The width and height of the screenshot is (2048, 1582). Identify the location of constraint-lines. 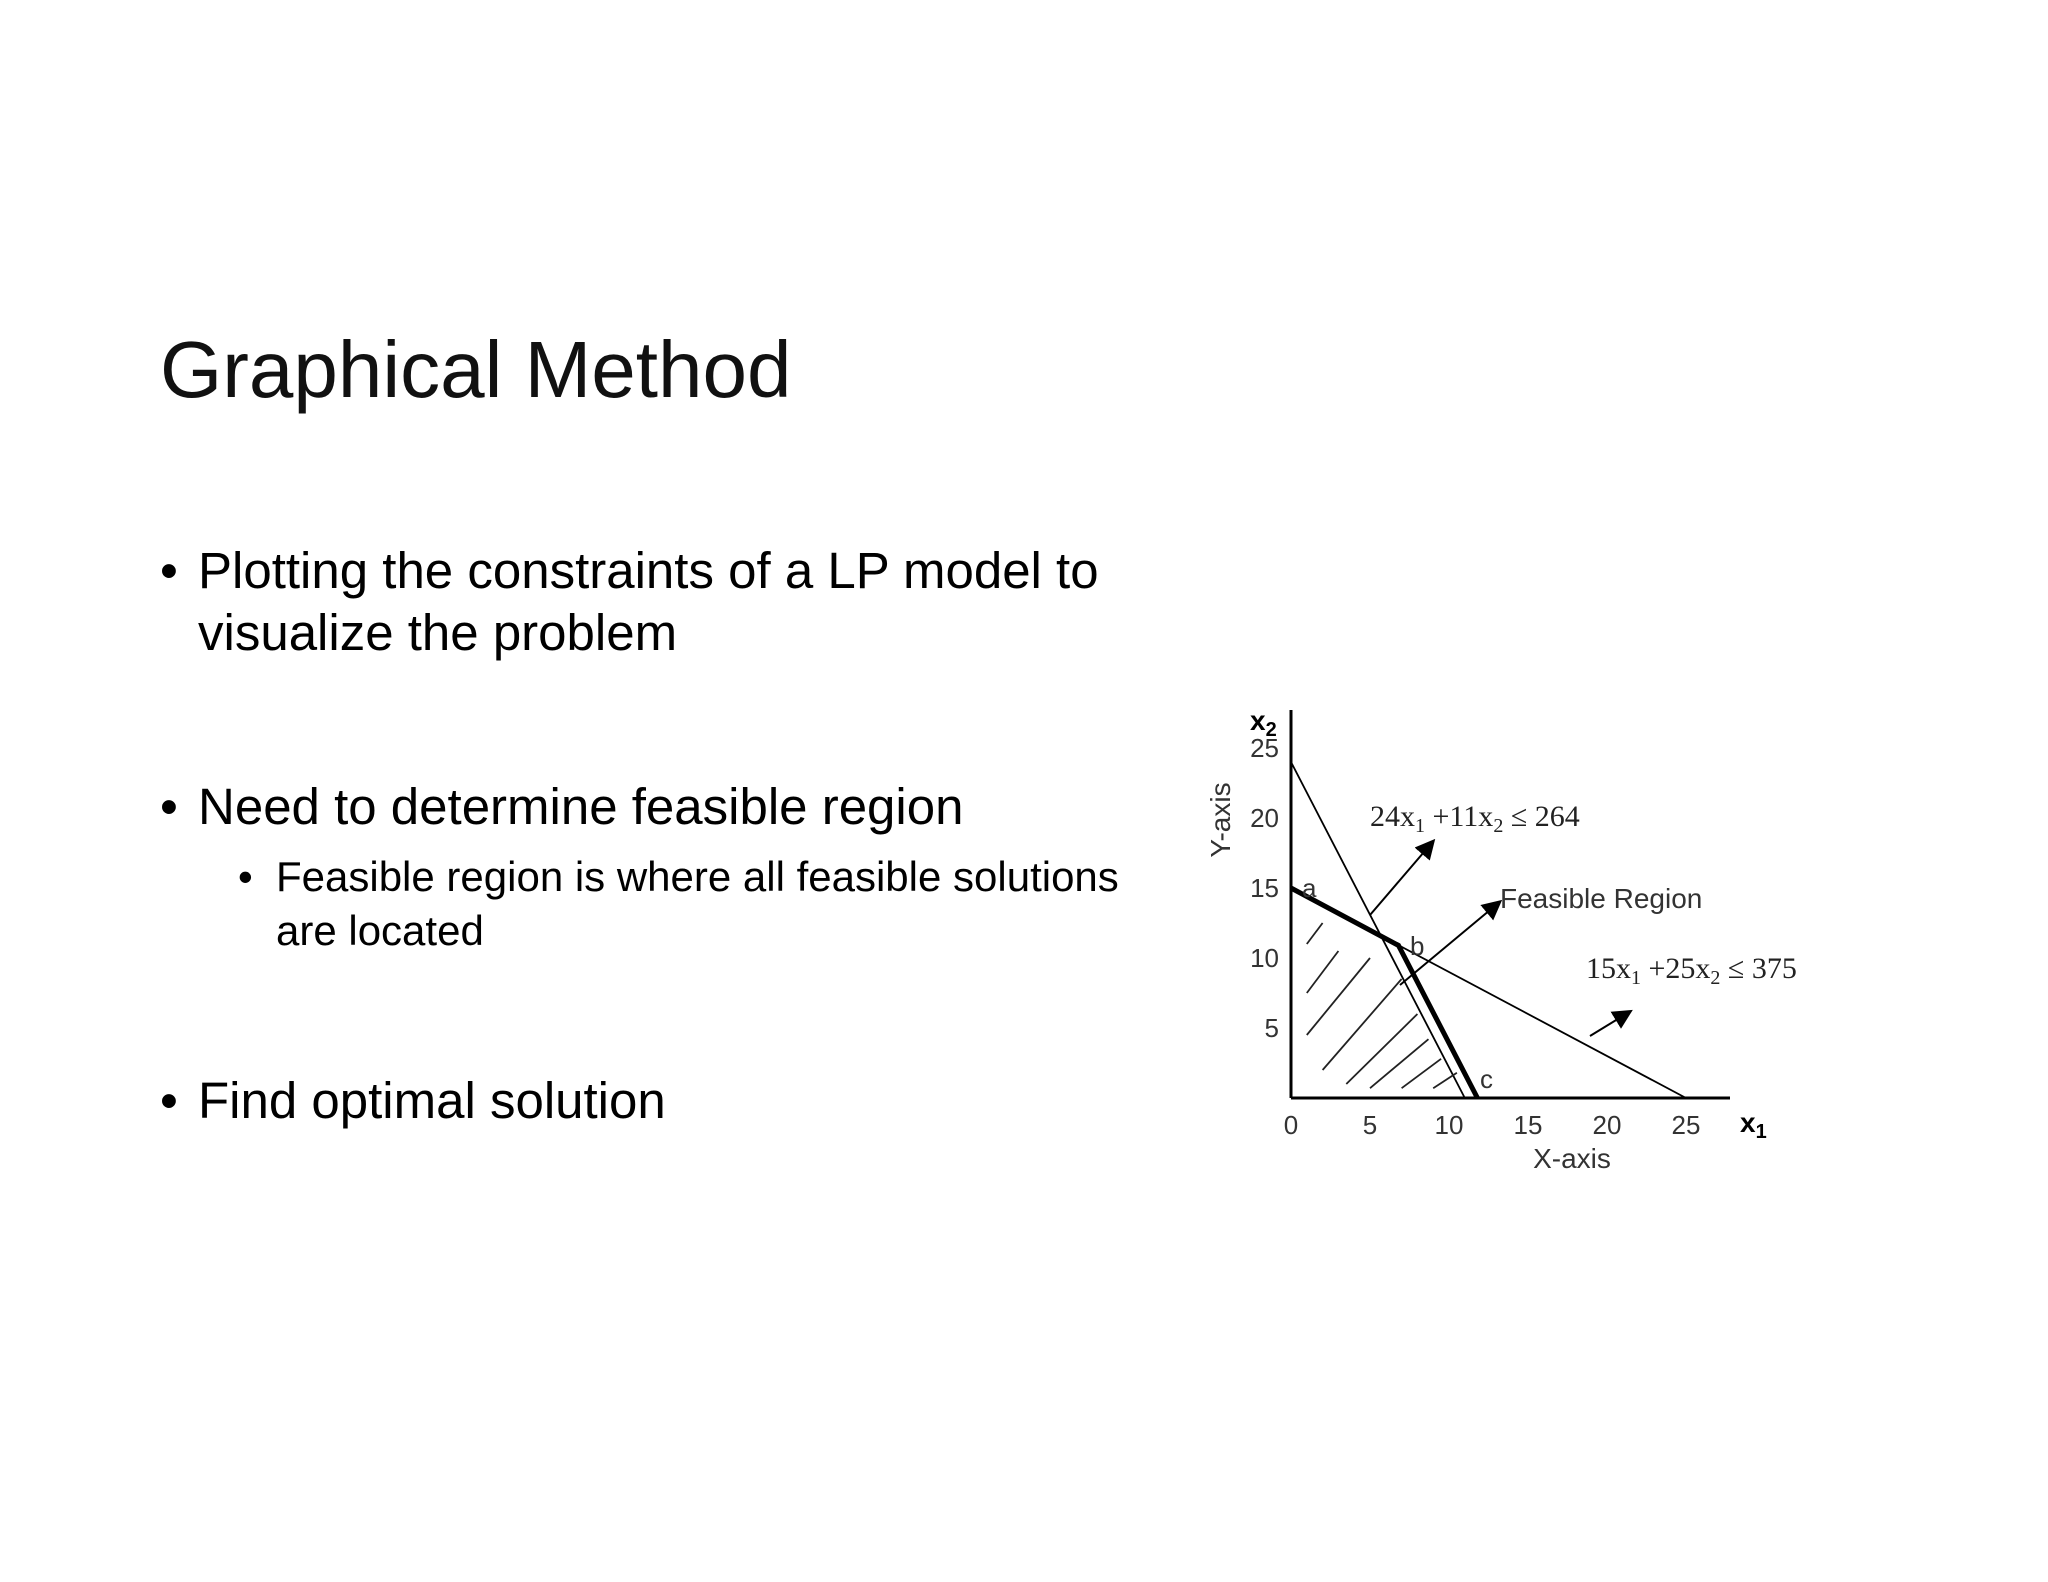
(1488, 930).